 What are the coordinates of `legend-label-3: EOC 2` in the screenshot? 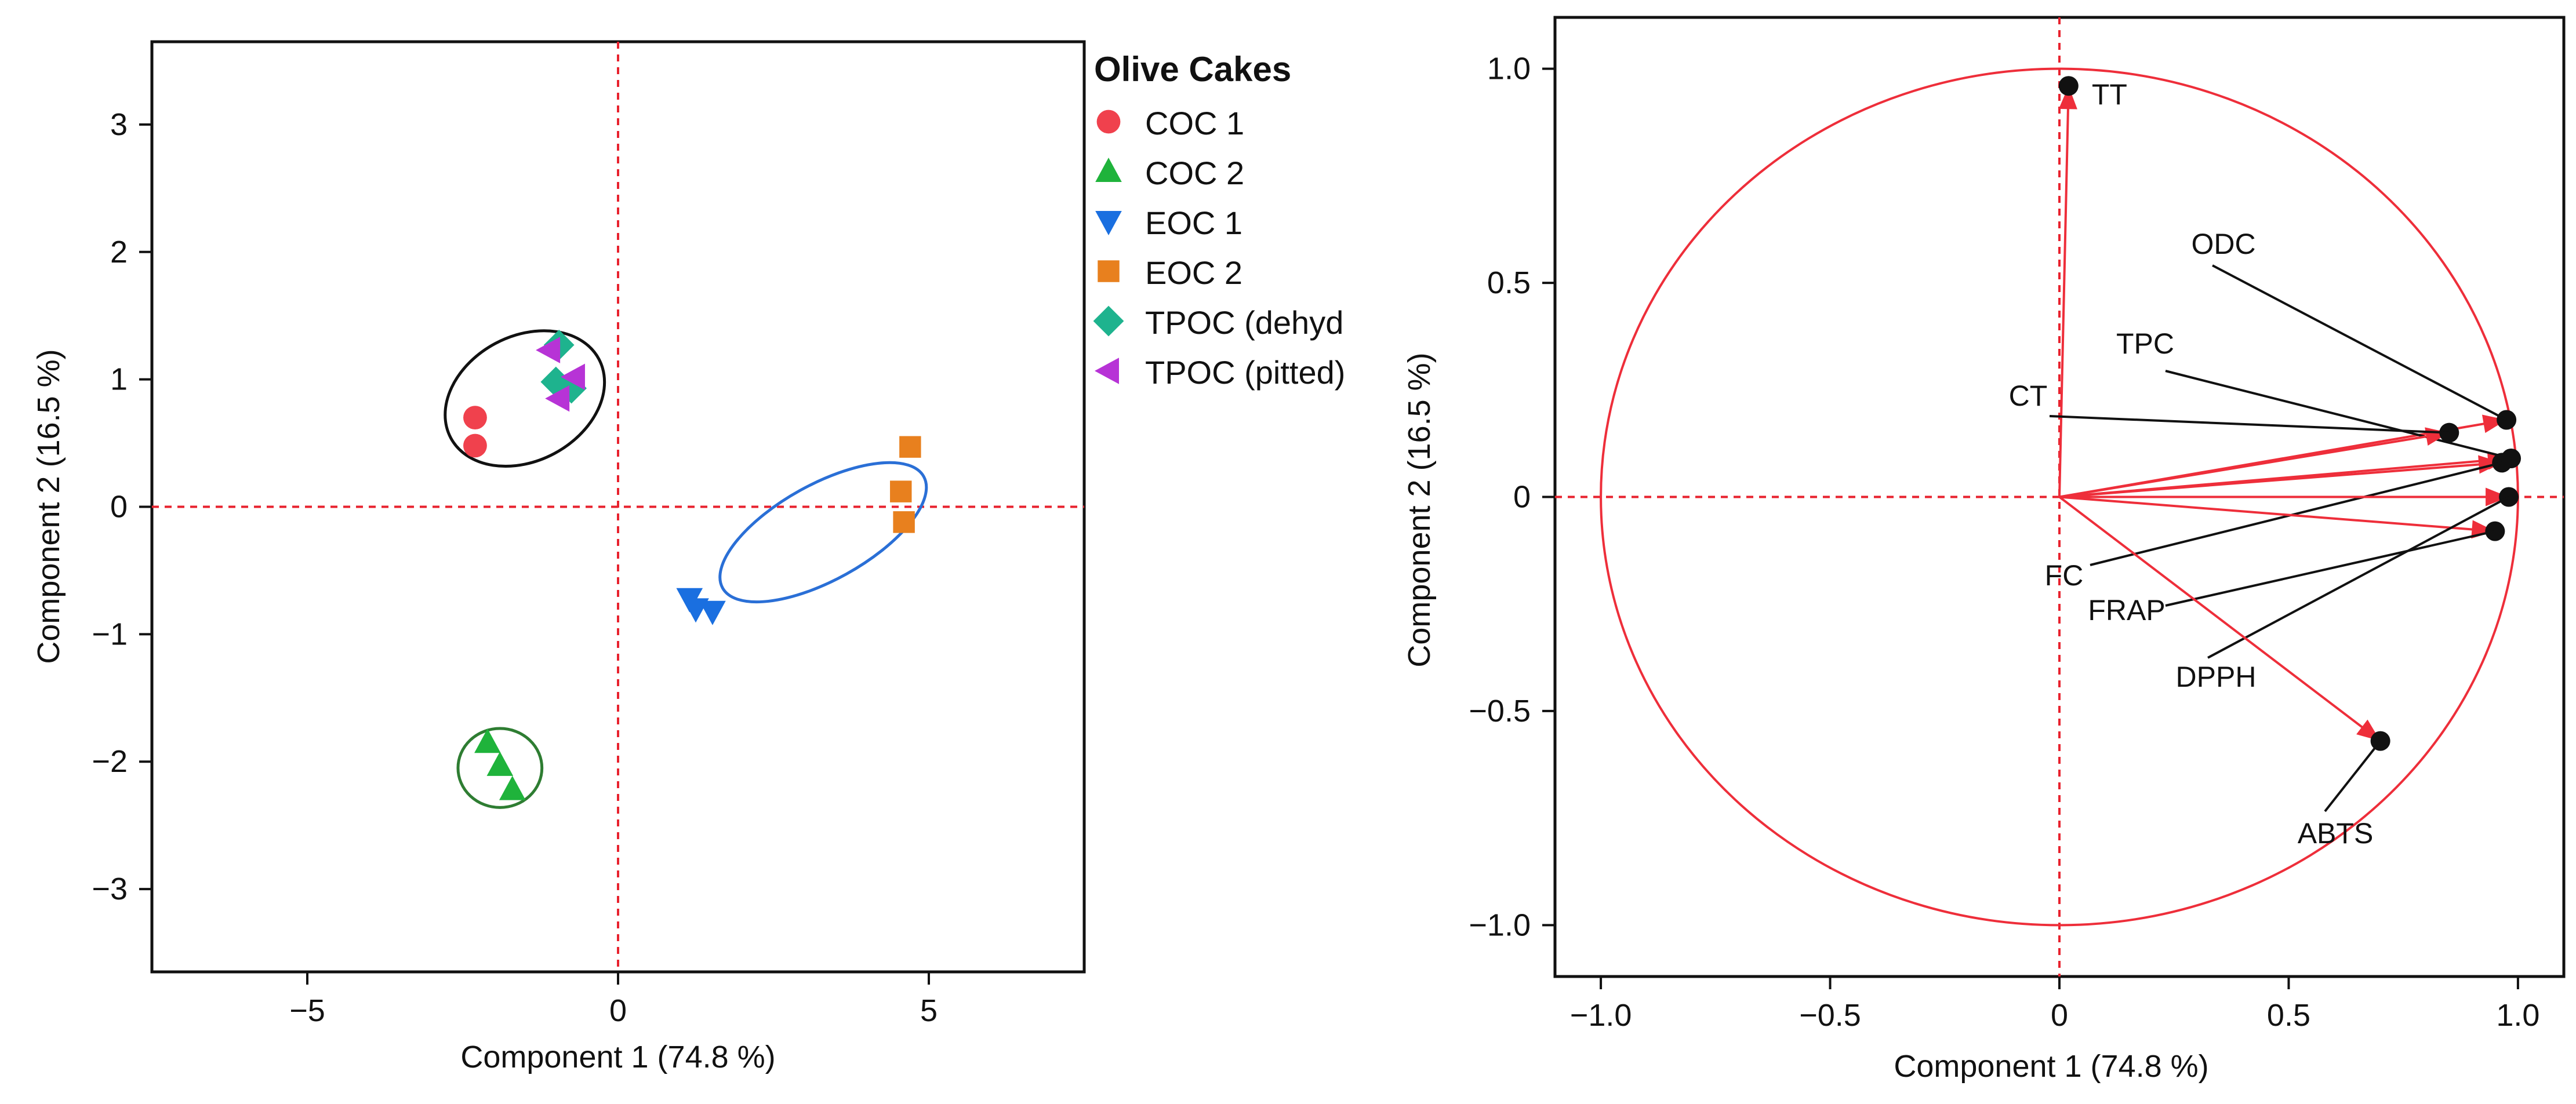 It's located at (1193, 272).